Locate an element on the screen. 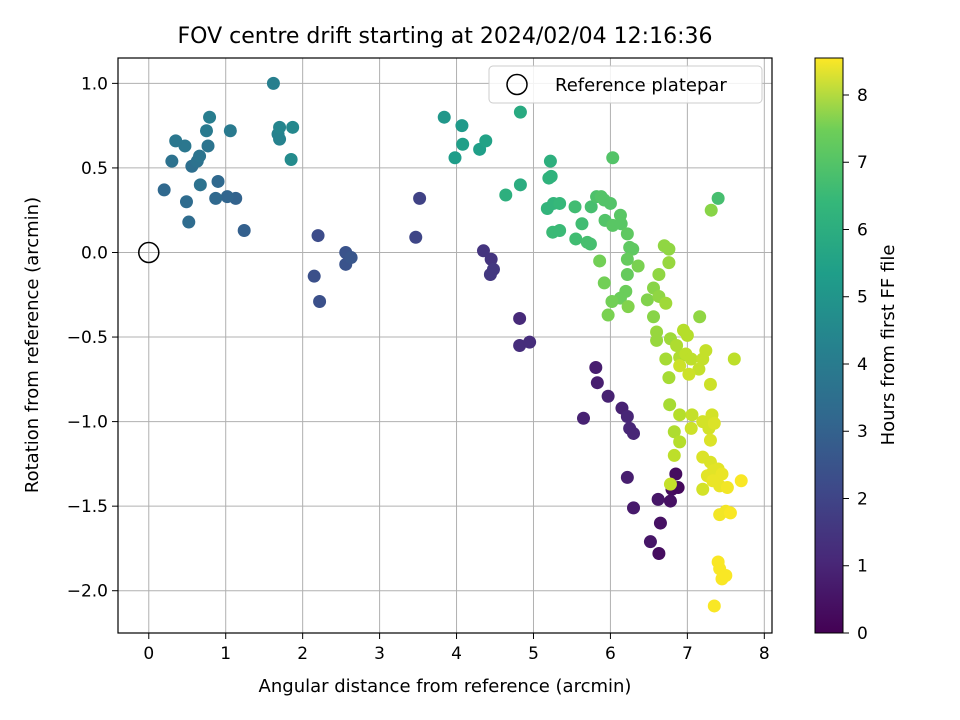  x-tick-label: 6 is located at coordinates (610, 654).